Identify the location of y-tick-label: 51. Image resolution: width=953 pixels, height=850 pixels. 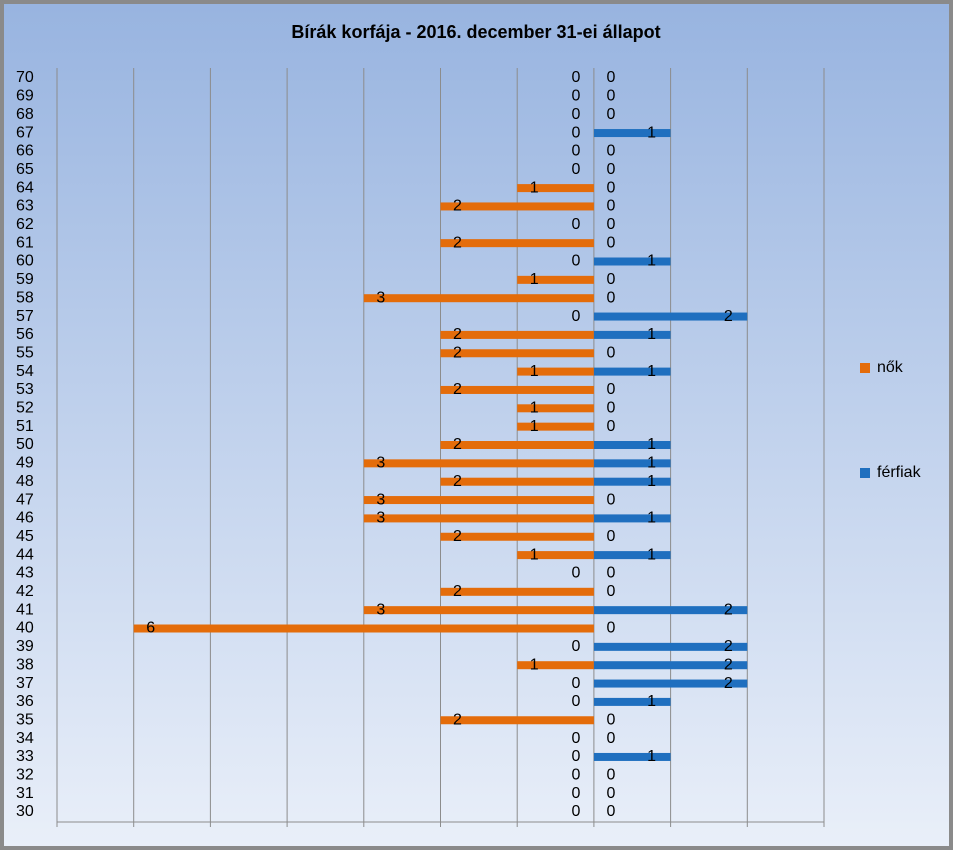
(25, 426).